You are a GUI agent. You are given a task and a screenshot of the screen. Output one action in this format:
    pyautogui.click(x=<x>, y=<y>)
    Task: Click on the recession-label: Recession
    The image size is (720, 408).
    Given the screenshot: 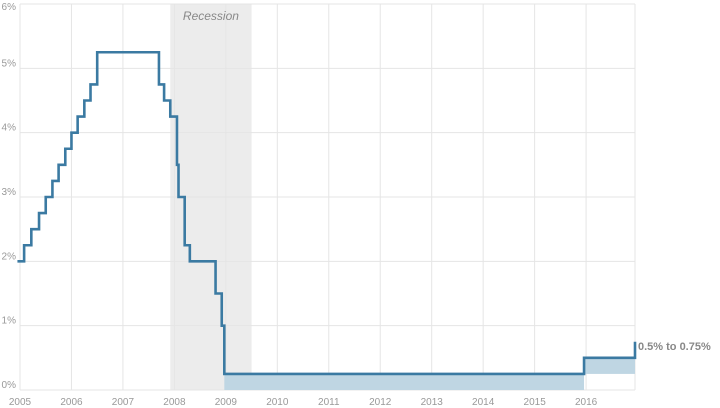 What is the action you would take?
    pyautogui.click(x=211, y=16)
    